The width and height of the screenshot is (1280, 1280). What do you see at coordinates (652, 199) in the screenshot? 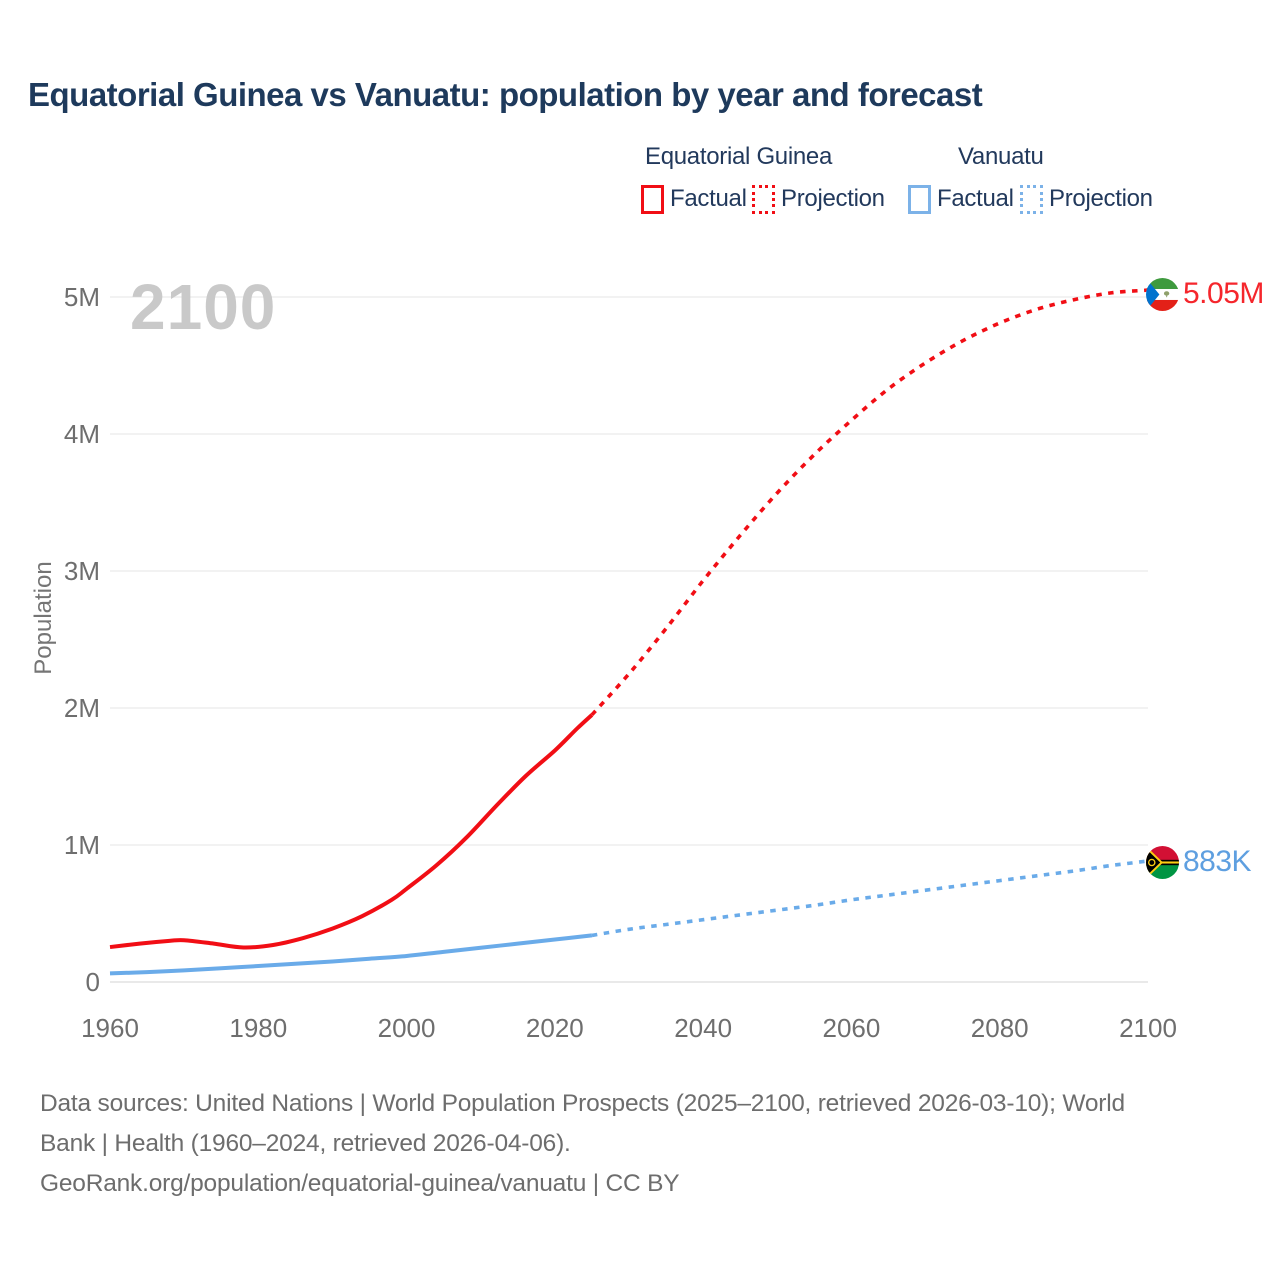
I see `eq-factual-swatch-icon` at bounding box center [652, 199].